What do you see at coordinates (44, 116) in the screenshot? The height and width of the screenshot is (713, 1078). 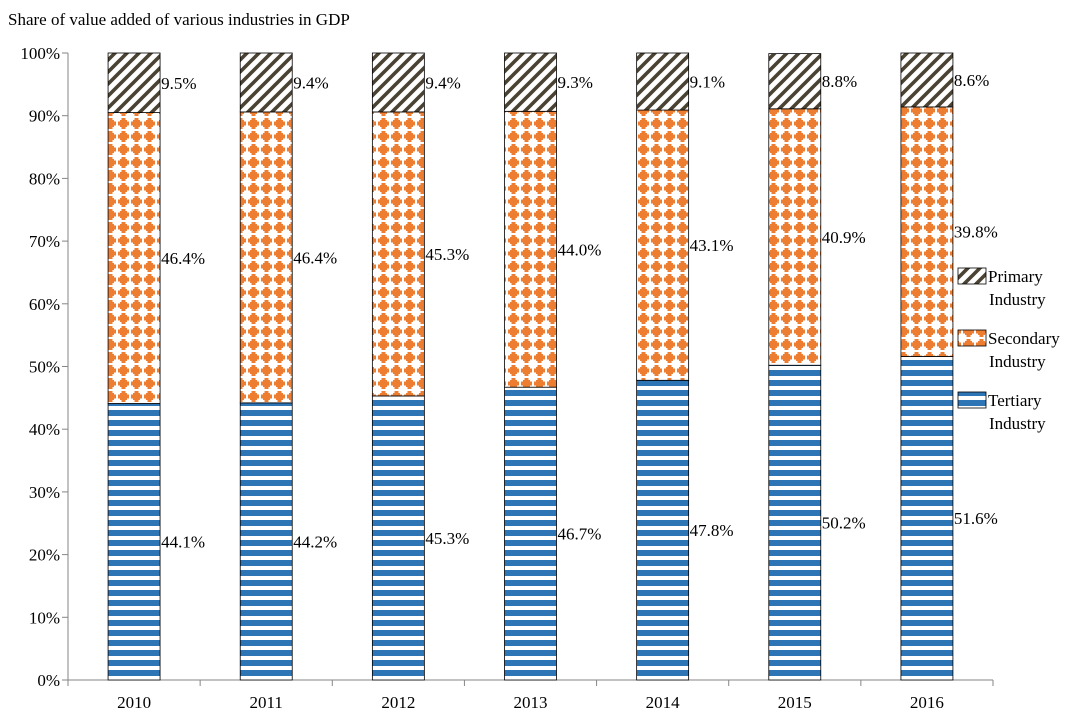 I see `y-tick-label: 90%` at bounding box center [44, 116].